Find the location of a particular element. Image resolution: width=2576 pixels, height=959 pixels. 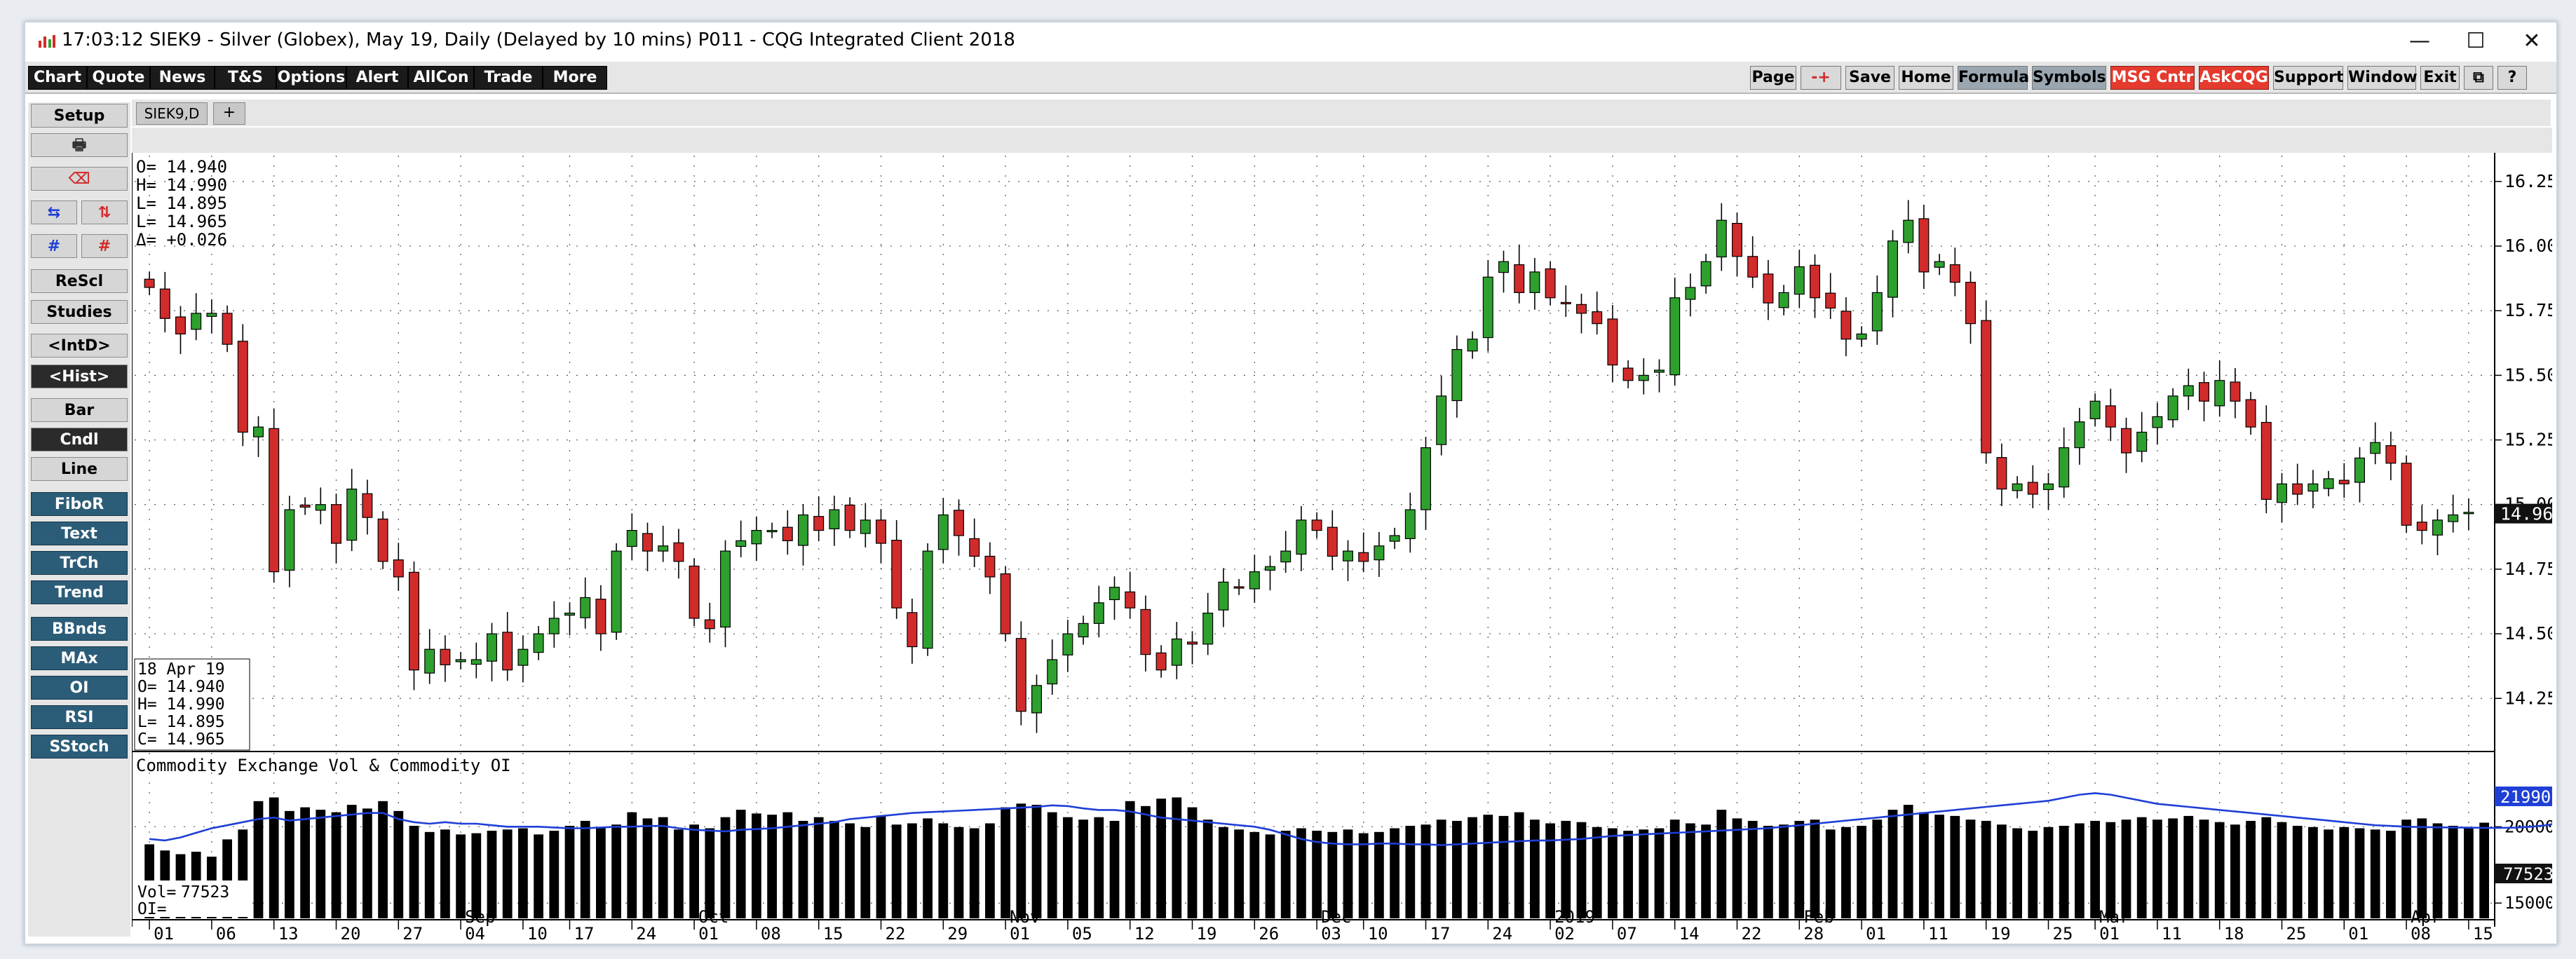

print-icon: 🖶 is located at coordinates (79, 145).